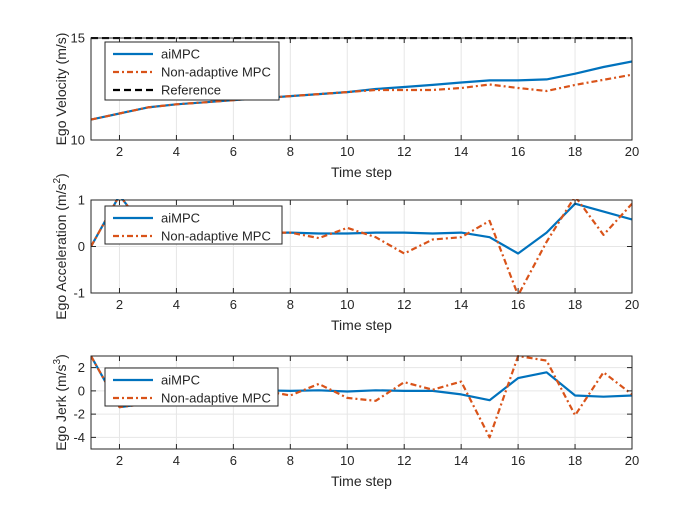 The width and height of the screenshot is (700, 530). What do you see at coordinates (79, 414) in the screenshot?
I see `y-tick-label: -2` at bounding box center [79, 414].